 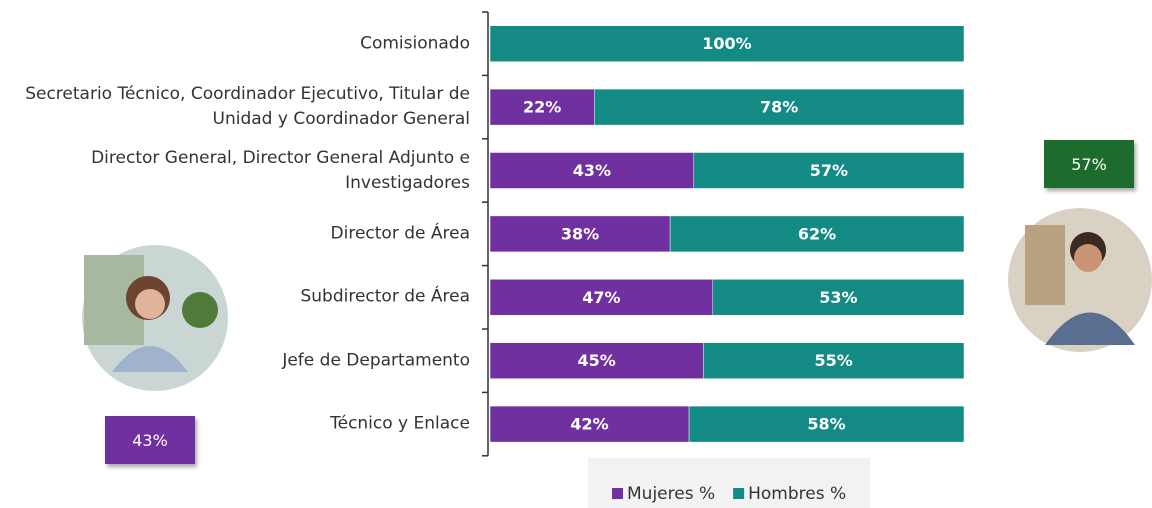 I want to click on value-label: 53%, so click(x=838, y=297).